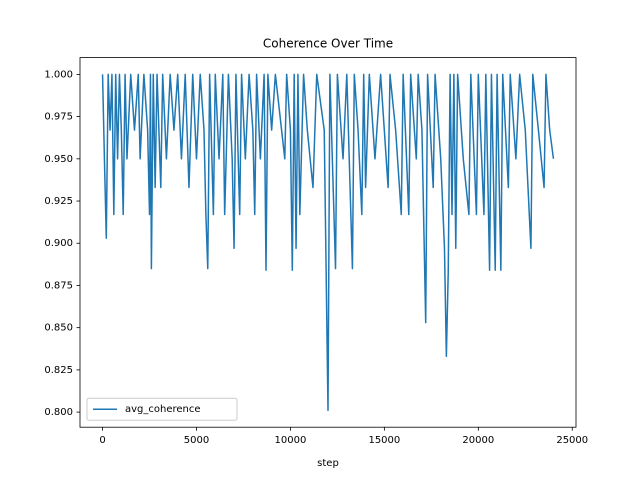  What do you see at coordinates (102, 440) in the screenshot?
I see `x-tick-label: 0` at bounding box center [102, 440].